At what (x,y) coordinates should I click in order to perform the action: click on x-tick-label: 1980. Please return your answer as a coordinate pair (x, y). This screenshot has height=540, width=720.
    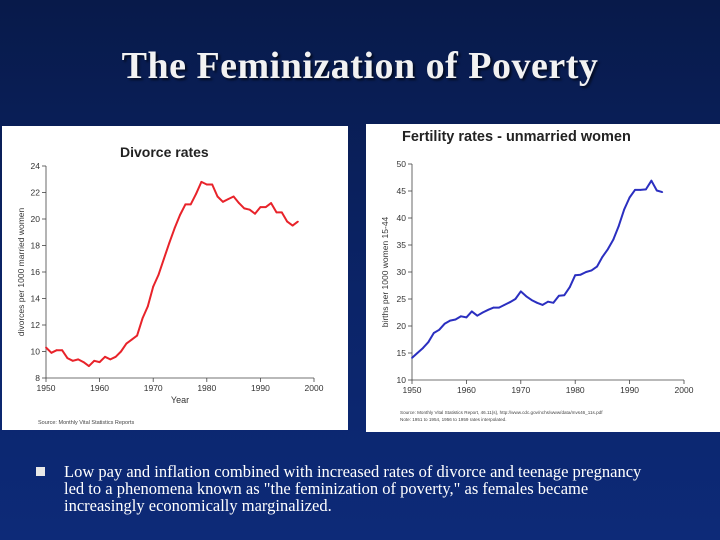
    Looking at the image, I should click on (206, 388).